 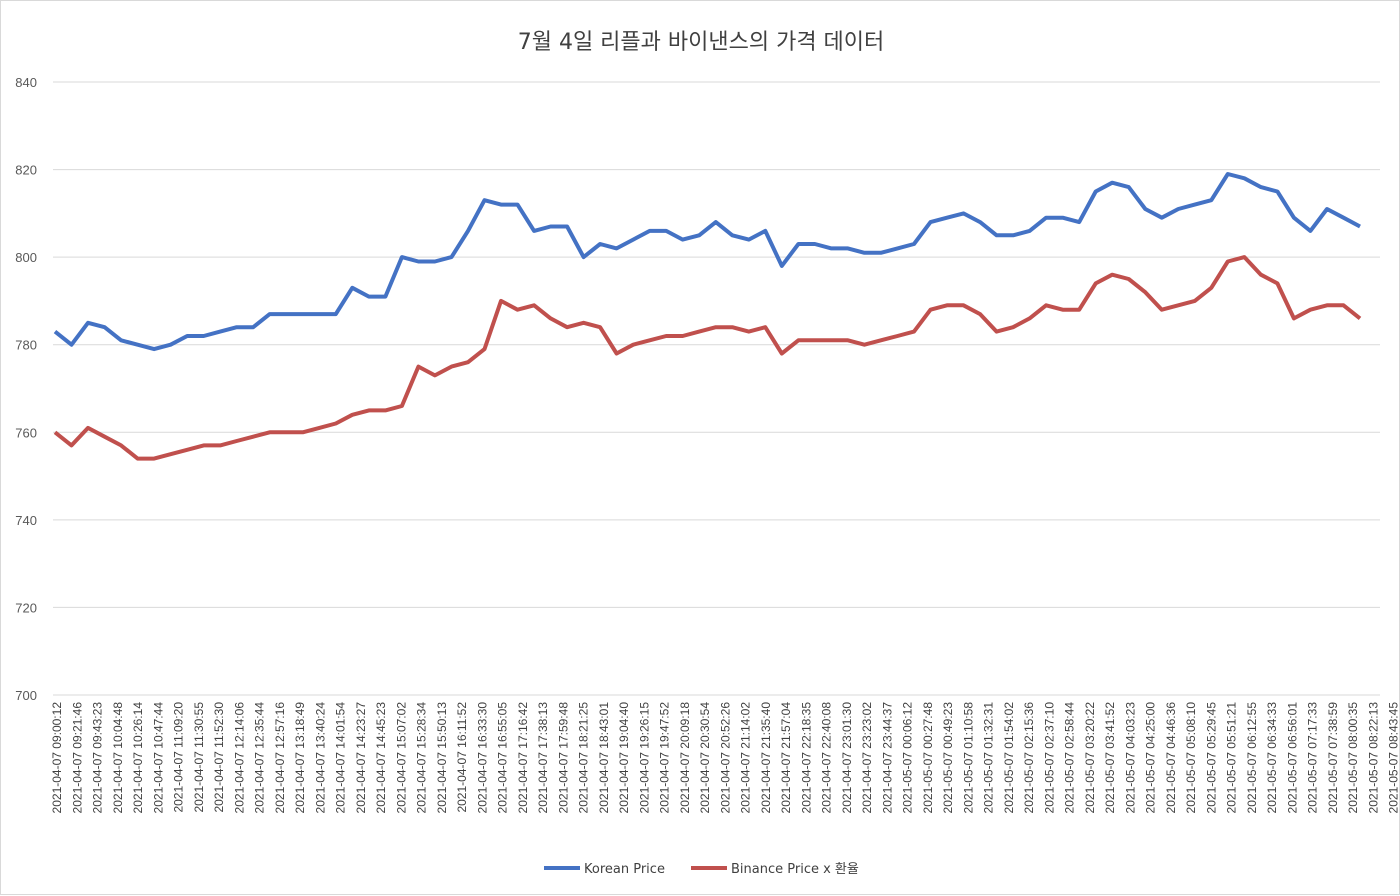 I want to click on x-tick-label: 2021-05-07 03:41:52, so click(x=1110, y=758).